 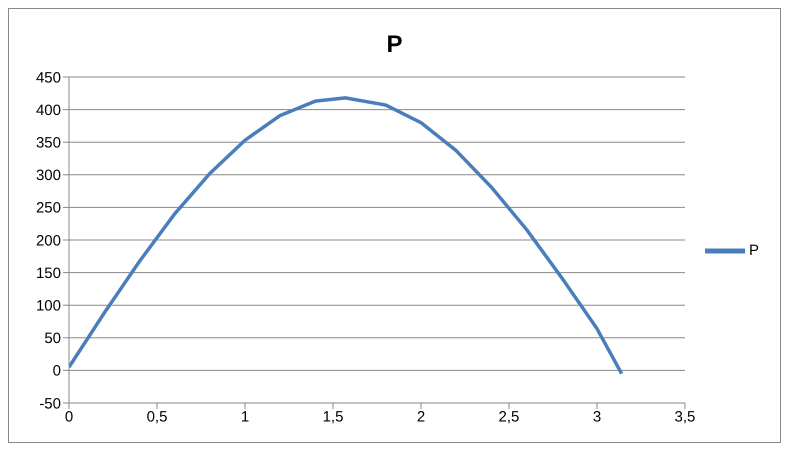 I want to click on x-tick-label: 1, so click(x=245, y=417).